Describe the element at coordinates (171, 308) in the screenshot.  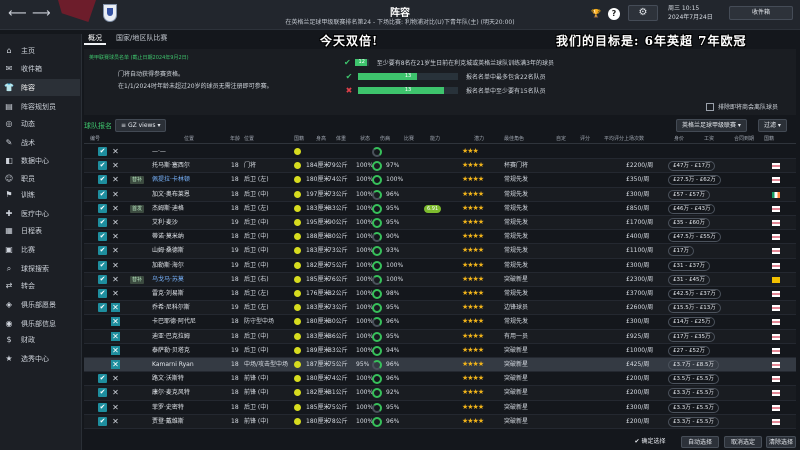
I see `player-name: 乔希·尼科尔斯` at that location.